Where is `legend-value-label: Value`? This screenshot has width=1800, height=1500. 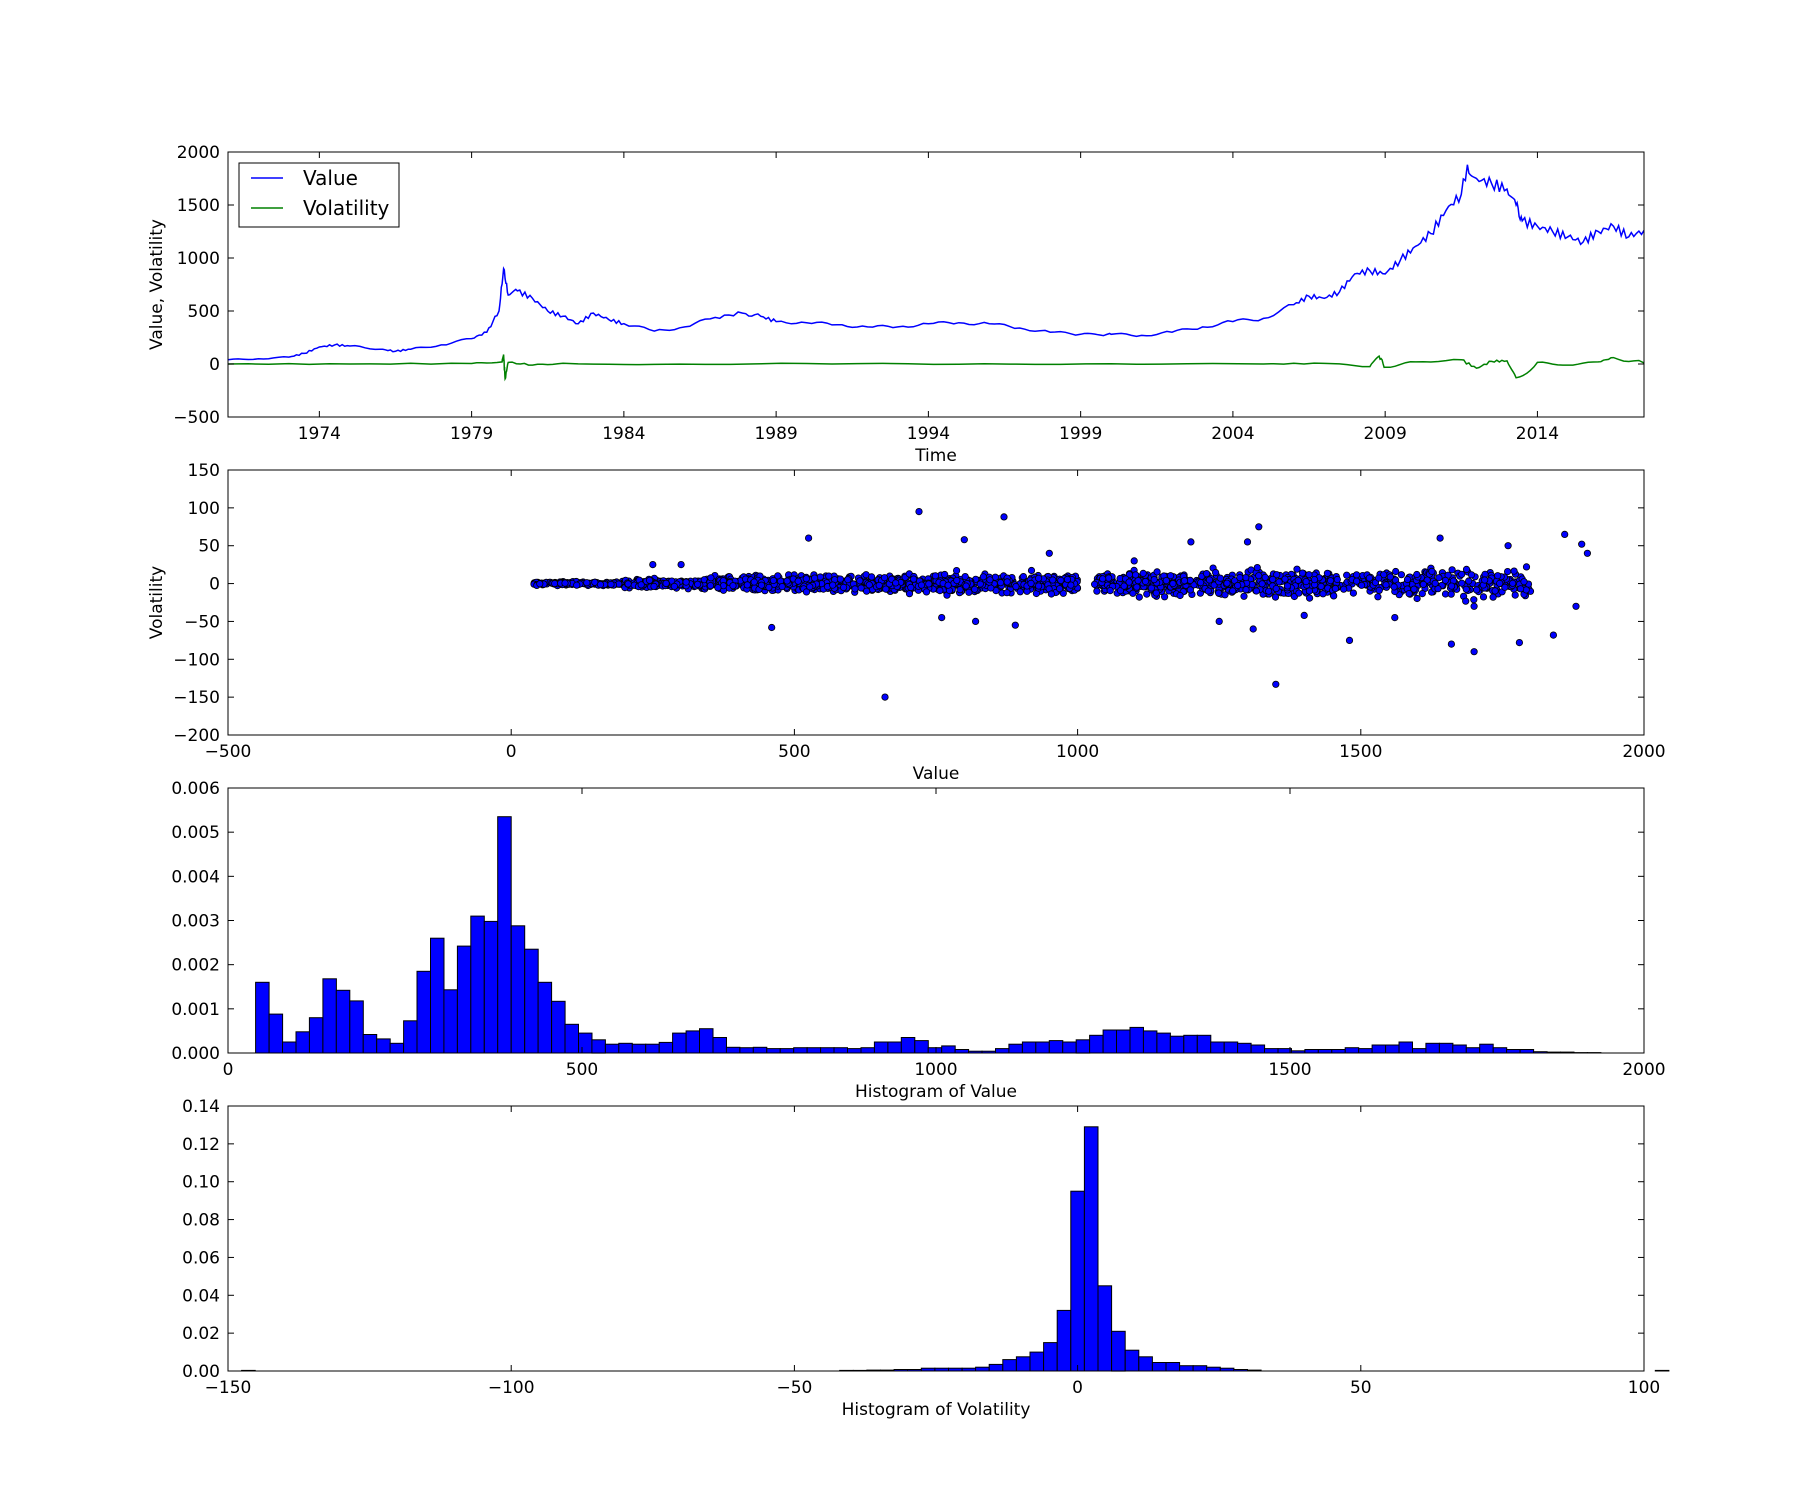 legend-value-label: Value is located at coordinates (330, 178).